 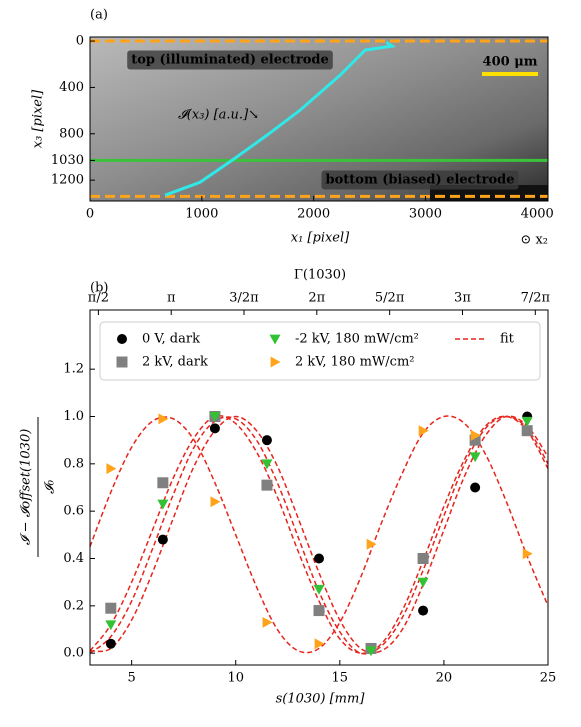 I want to click on electrode-label: bottom (biased) electrode, so click(x=420, y=180).